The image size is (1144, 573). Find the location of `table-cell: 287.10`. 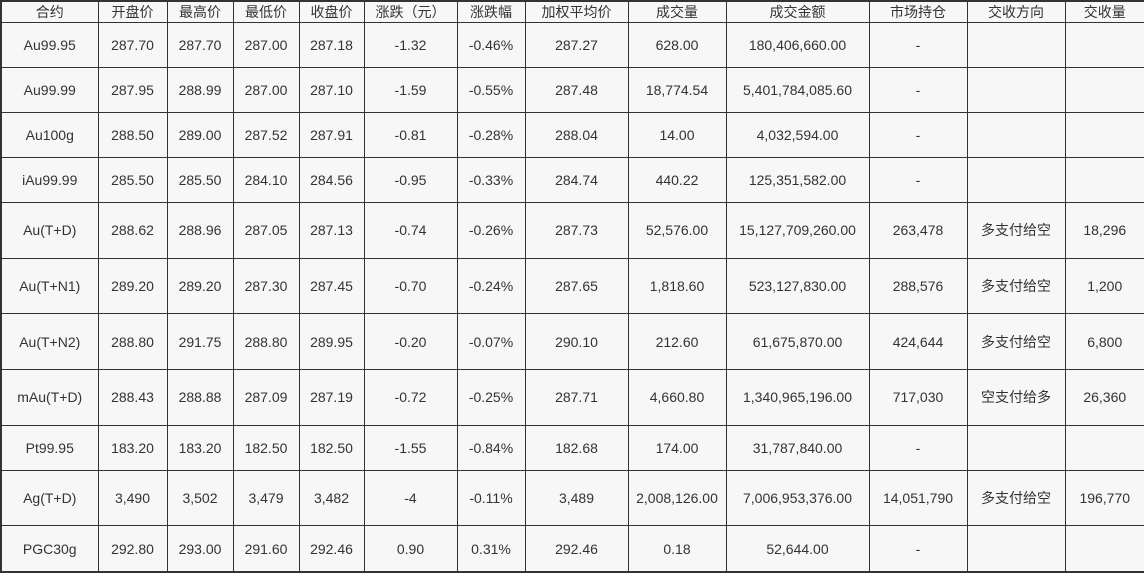

table-cell: 287.10 is located at coordinates (331, 90).